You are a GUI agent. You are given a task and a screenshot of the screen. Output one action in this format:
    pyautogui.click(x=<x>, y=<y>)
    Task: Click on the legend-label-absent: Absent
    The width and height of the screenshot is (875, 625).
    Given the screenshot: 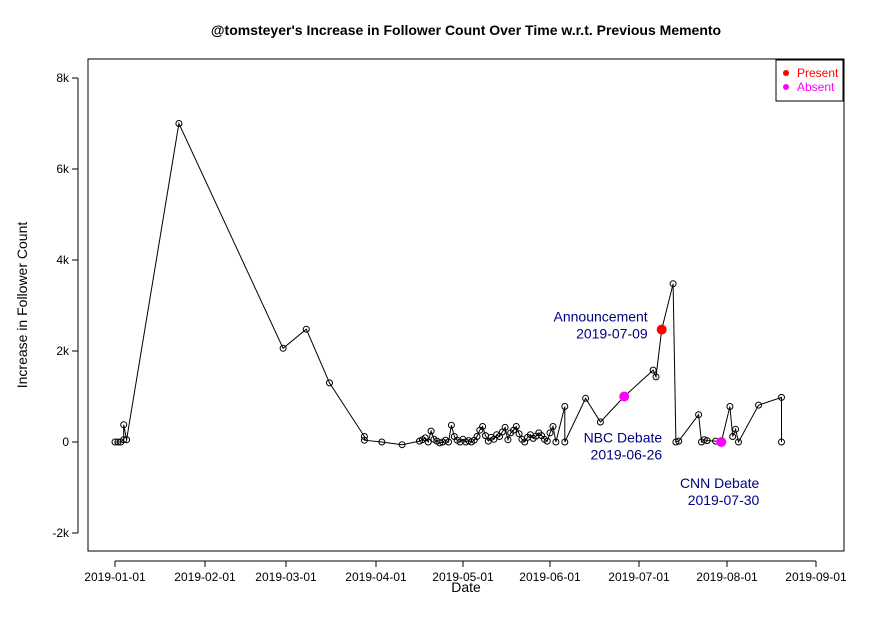 What is the action you would take?
    pyautogui.click(x=816, y=87)
    